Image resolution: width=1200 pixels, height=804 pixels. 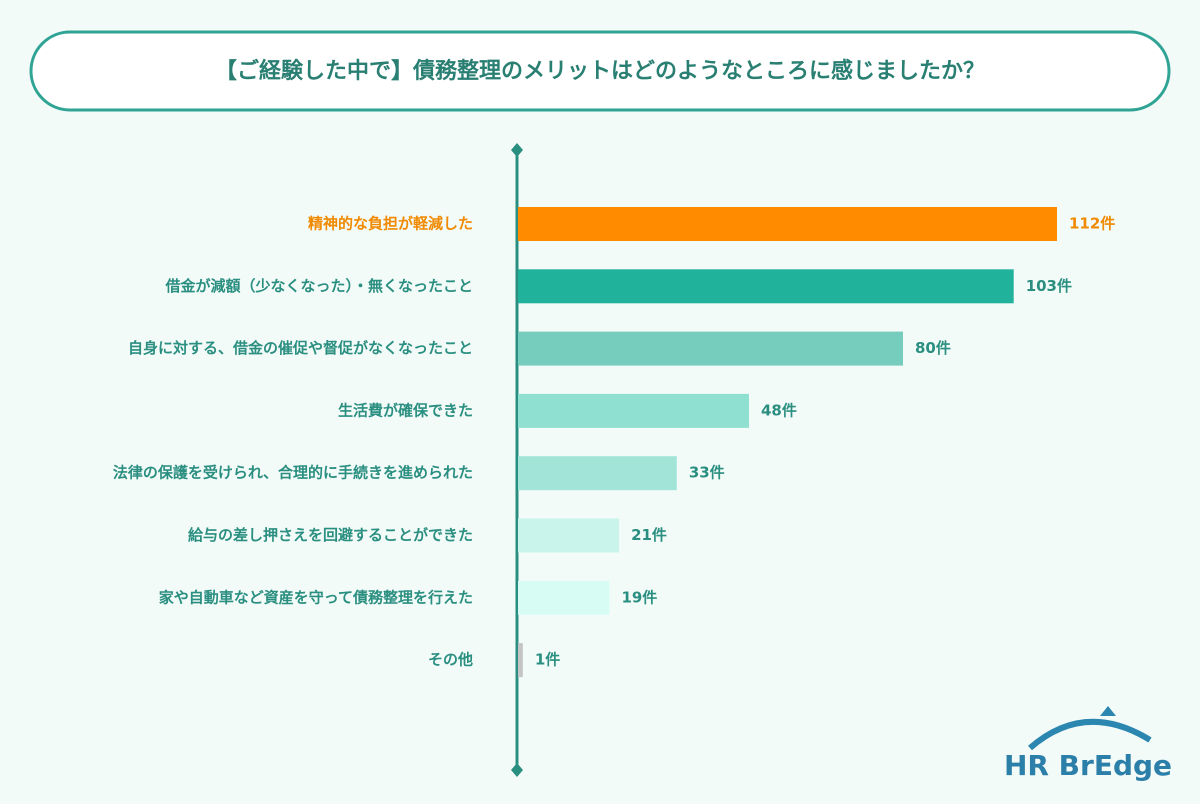 What do you see at coordinates (450, 660) in the screenshot?
I see `category-label: その他` at bounding box center [450, 660].